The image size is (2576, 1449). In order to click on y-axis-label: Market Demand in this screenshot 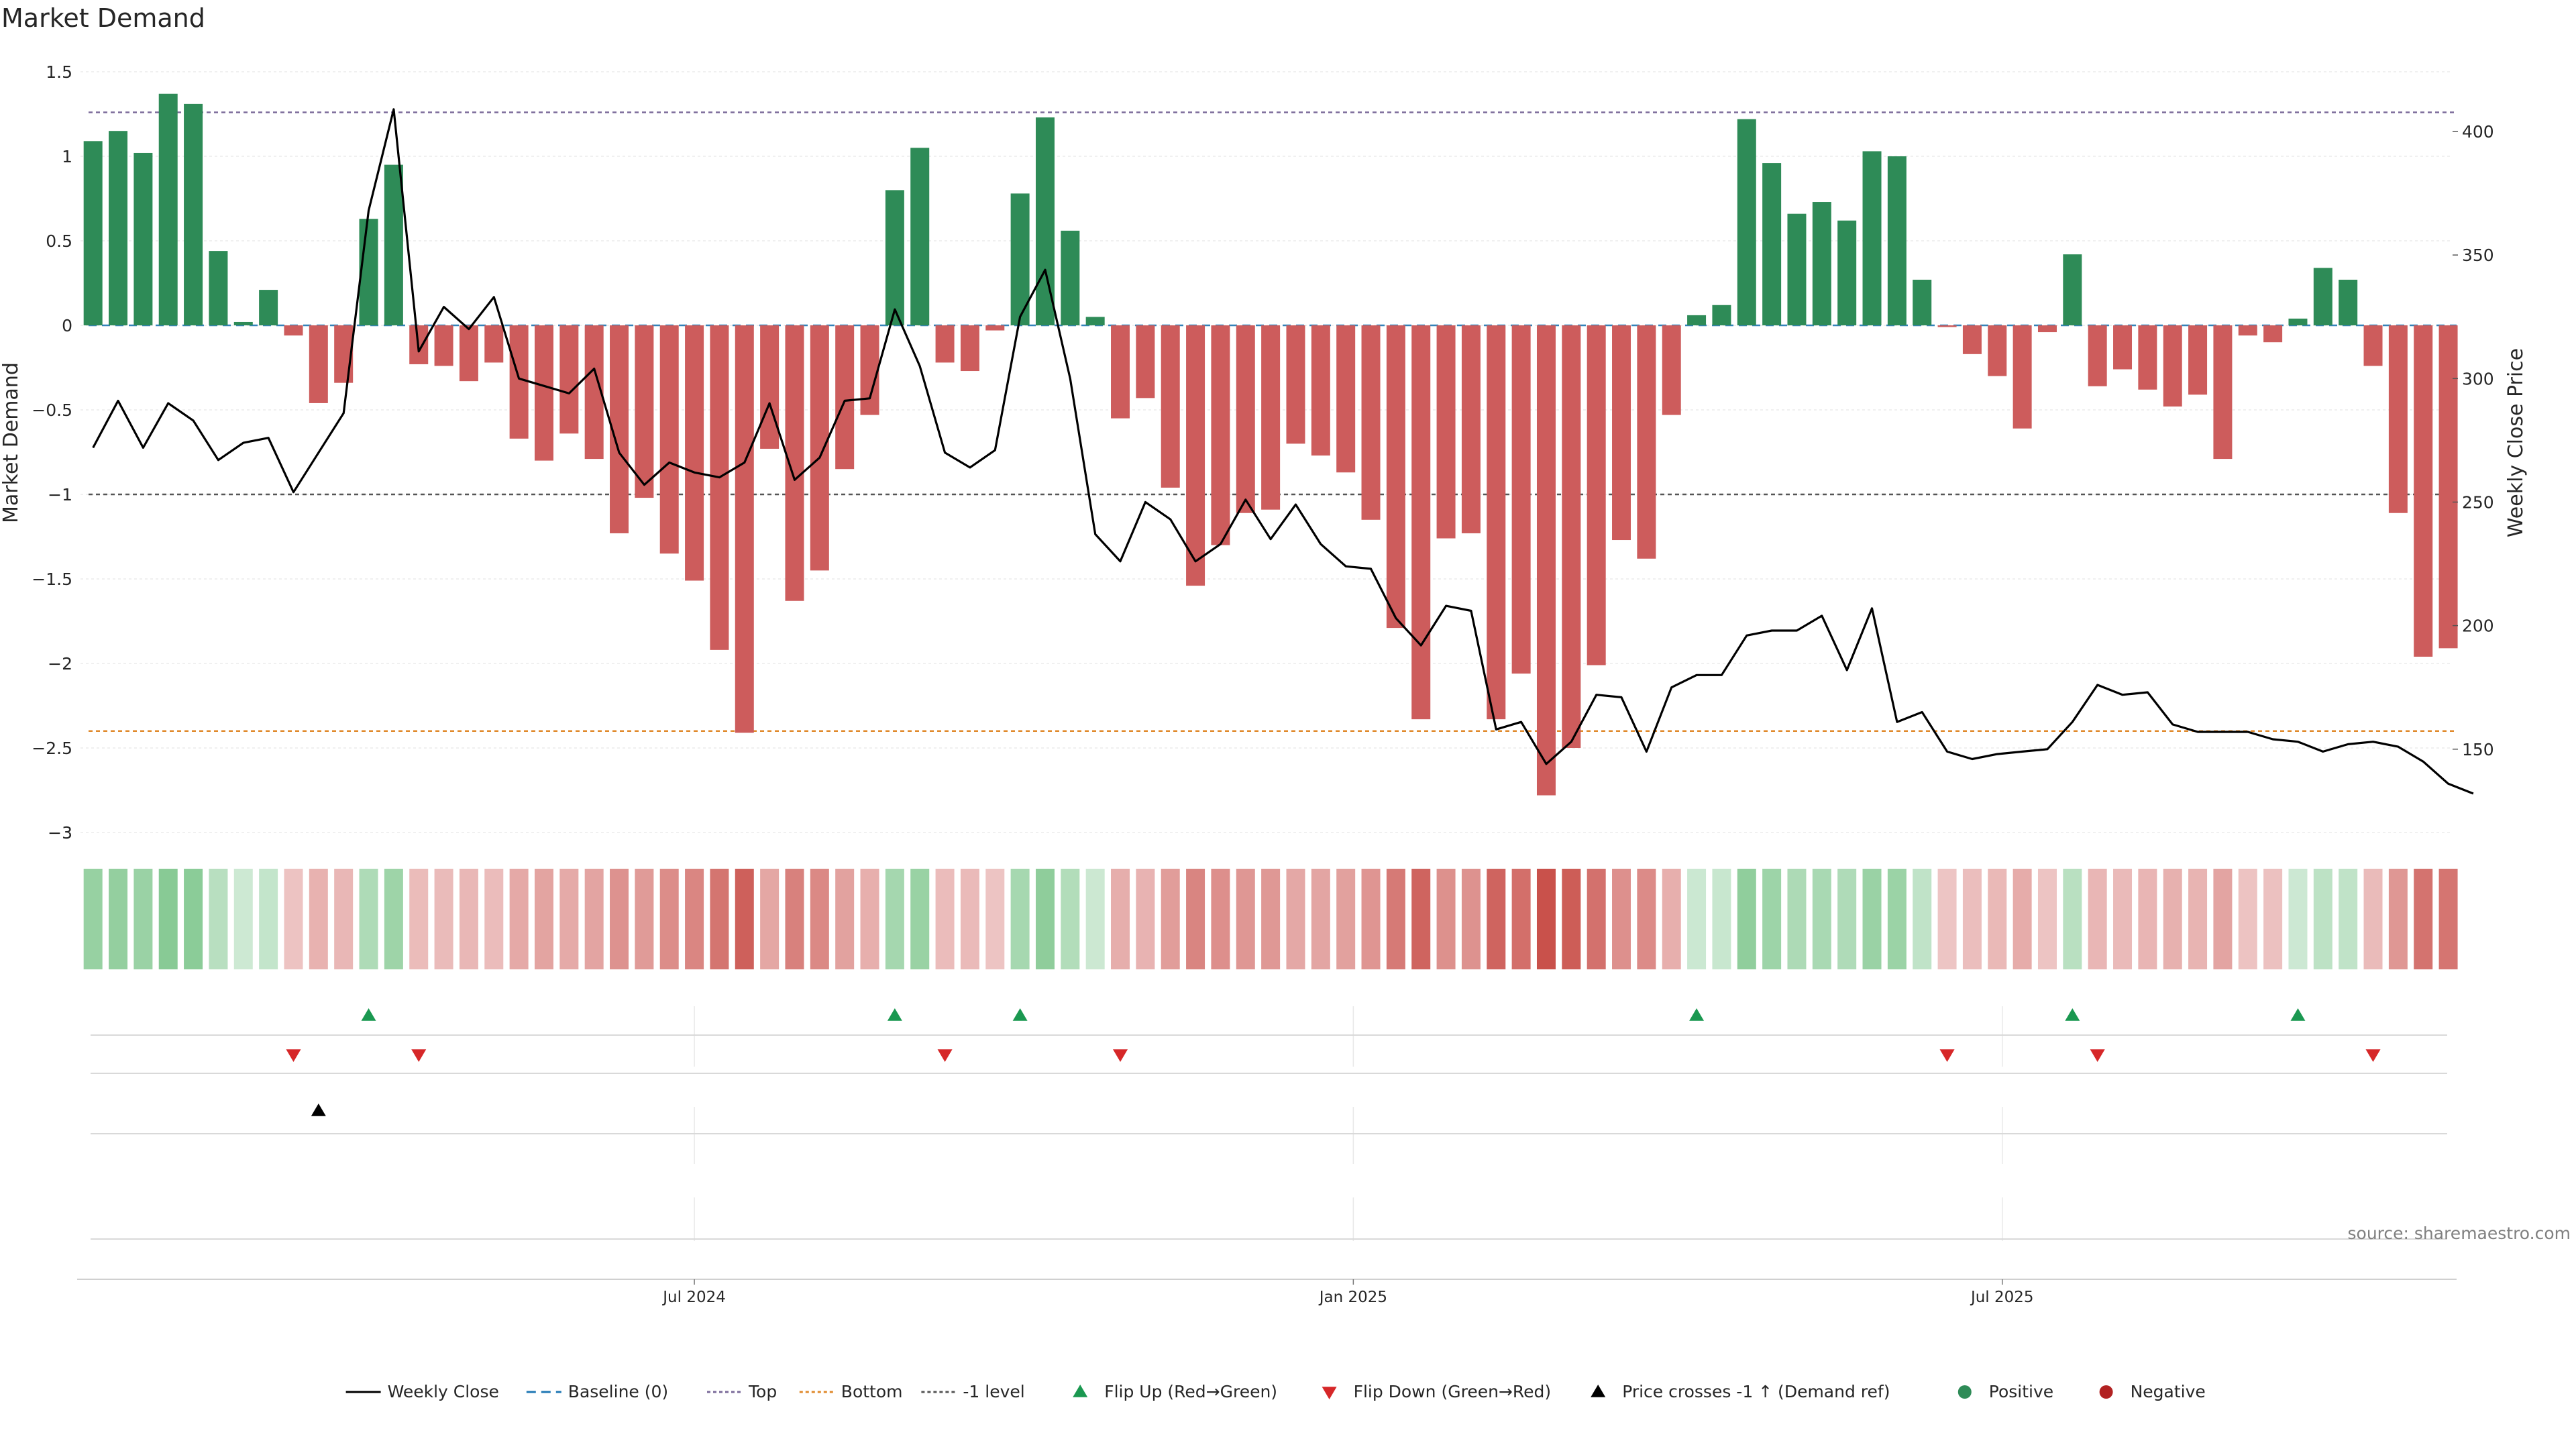, I will do `click(11, 442)`.